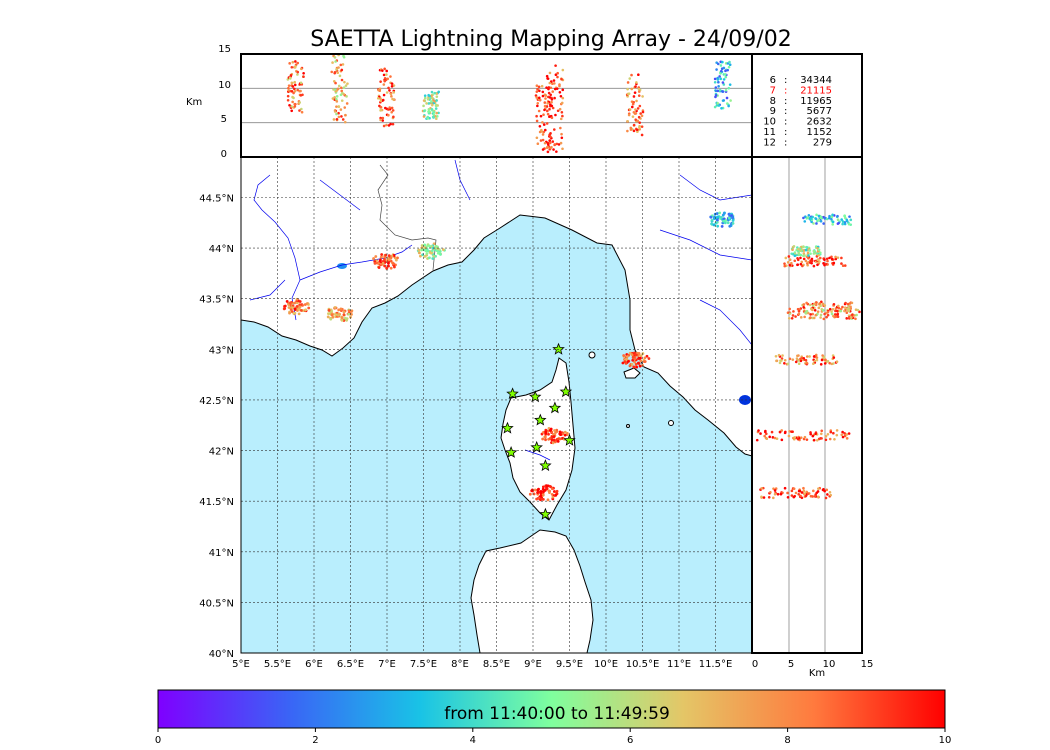  I want to click on side-lightning-clusters, so click(808, 356).